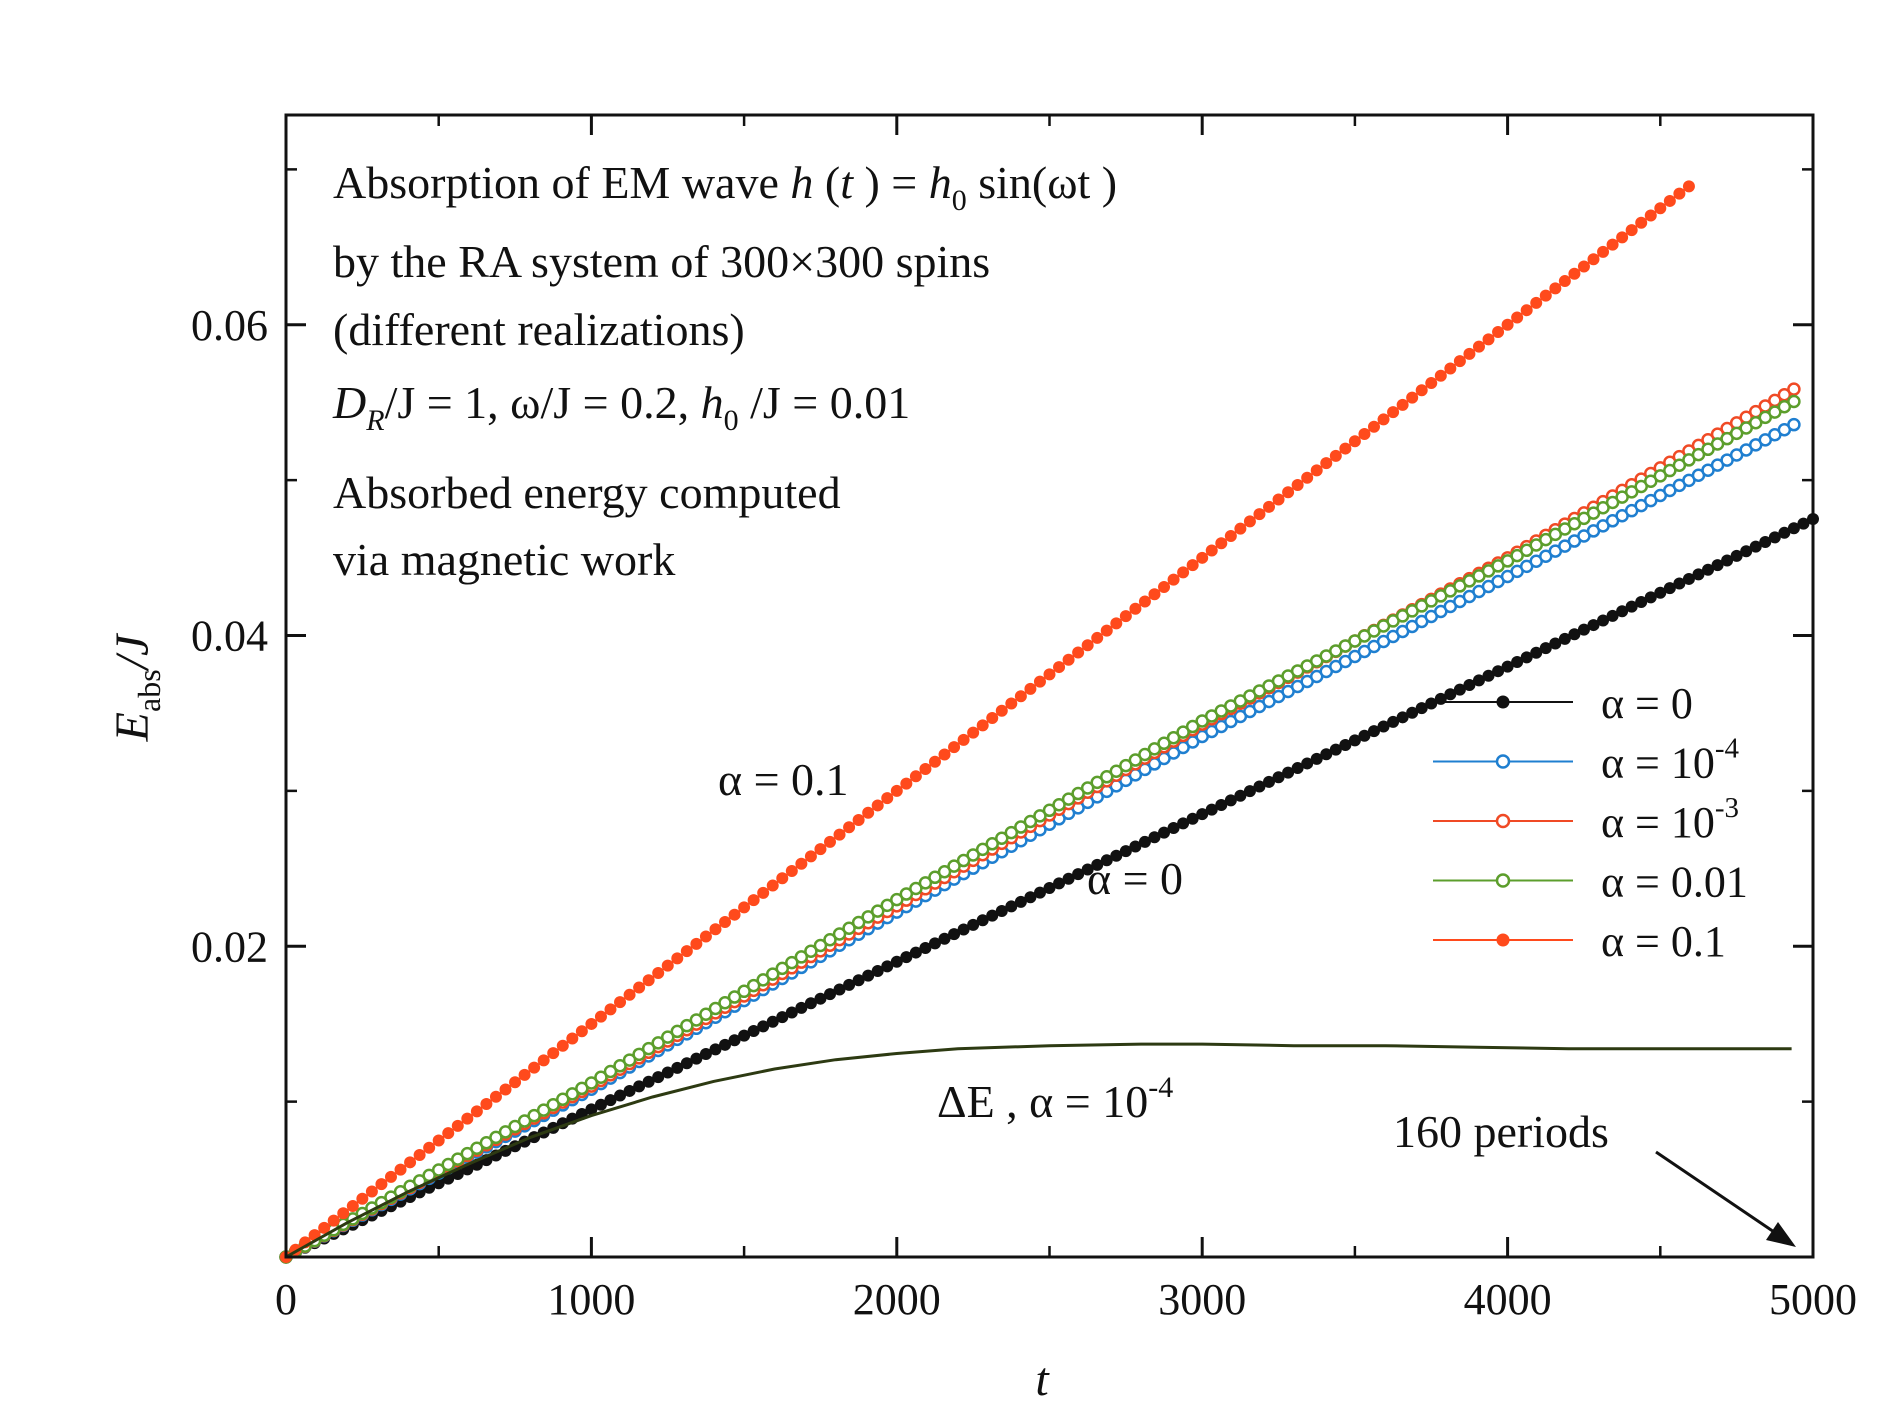 The height and width of the screenshot is (1417, 1889). What do you see at coordinates (229, 636) in the screenshot?
I see `y-tick-label: 0.04` at bounding box center [229, 636].